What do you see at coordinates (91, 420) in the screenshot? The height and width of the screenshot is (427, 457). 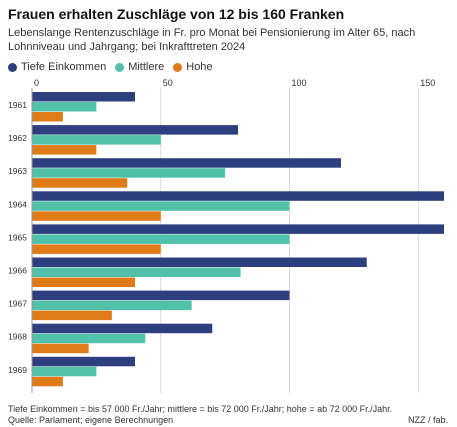 I see `source-note: Quelle: Parlament; eigene Berechnungen` at bounding box center [91, 420].